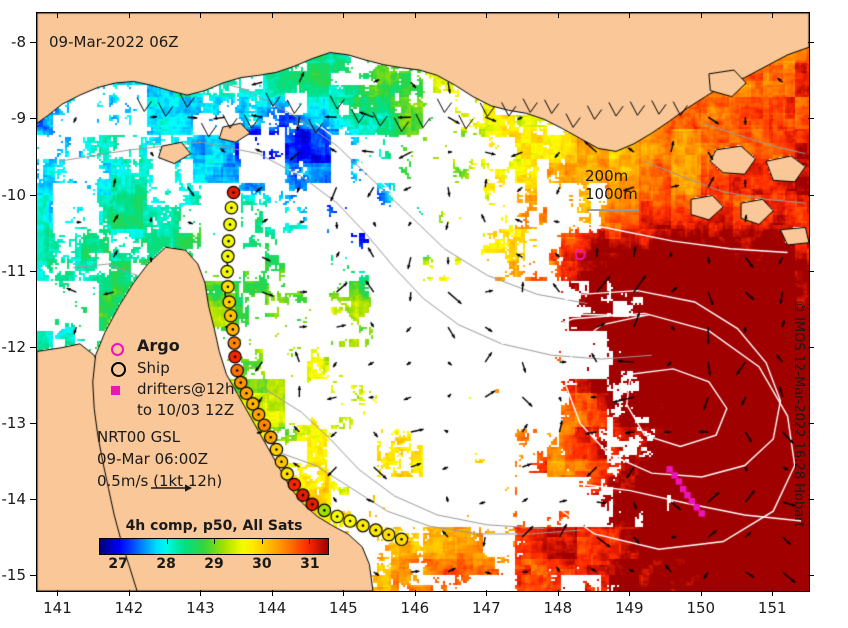 Image resolution: width=848 pixels, height=628 pixels. I want to click on x-axis-label: 146, so click(415, 608).